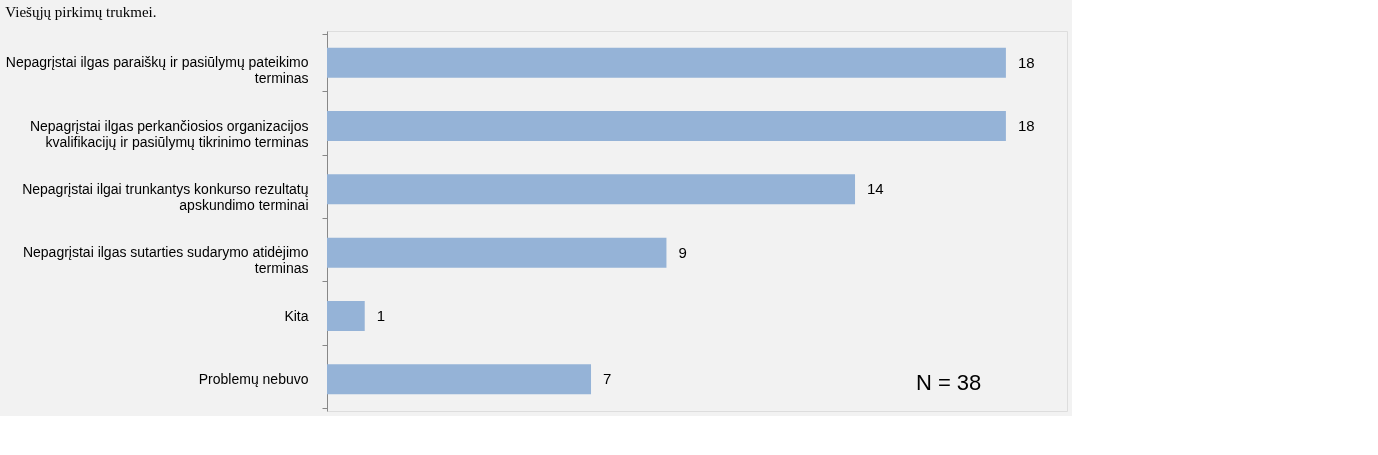  I want to click on data-label: 7, so click(607, 379).